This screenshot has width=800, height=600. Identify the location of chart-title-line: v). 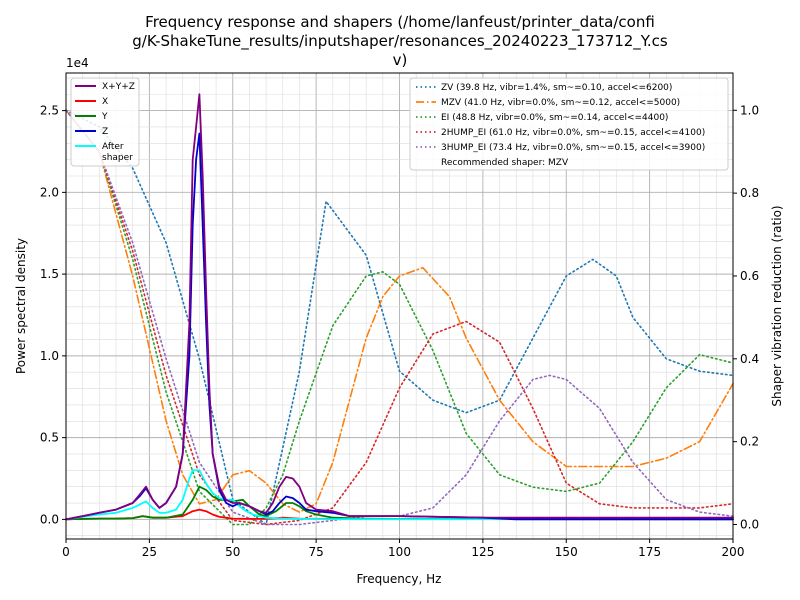
(400, 60).